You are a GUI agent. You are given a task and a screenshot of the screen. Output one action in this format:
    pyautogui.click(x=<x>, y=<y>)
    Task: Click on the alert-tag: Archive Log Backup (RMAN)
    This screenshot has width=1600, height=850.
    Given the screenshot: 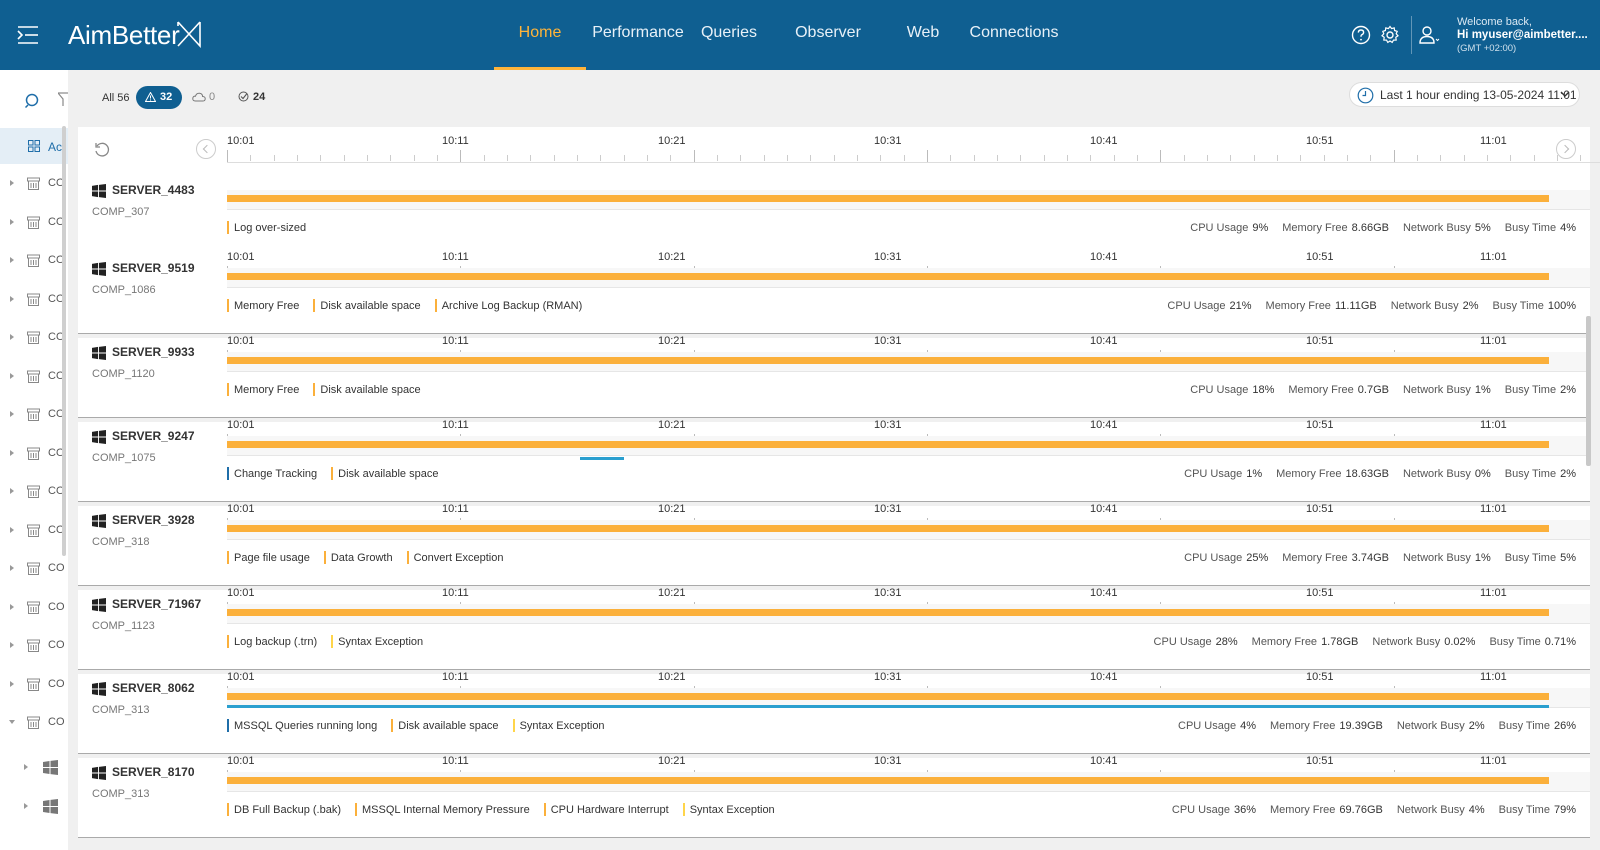 What is the action you would take?
    pyautogui.click(x=508, y=305)
    